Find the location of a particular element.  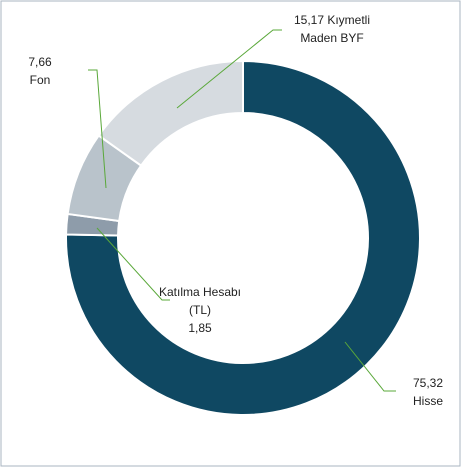

value-label: 75,32 is located at coordinates (428, 383).